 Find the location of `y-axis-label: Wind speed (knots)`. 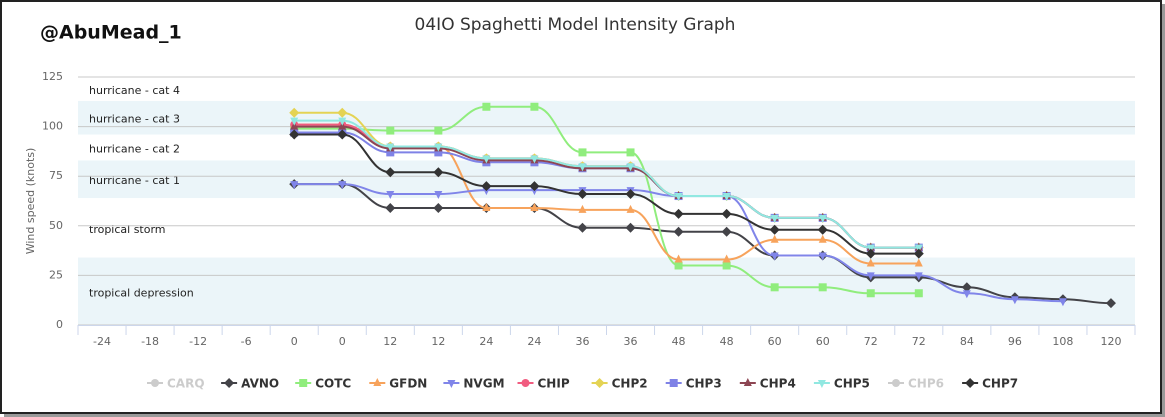

y-axis-label: Wind speed (knots) is located at coordinates (30, 201).